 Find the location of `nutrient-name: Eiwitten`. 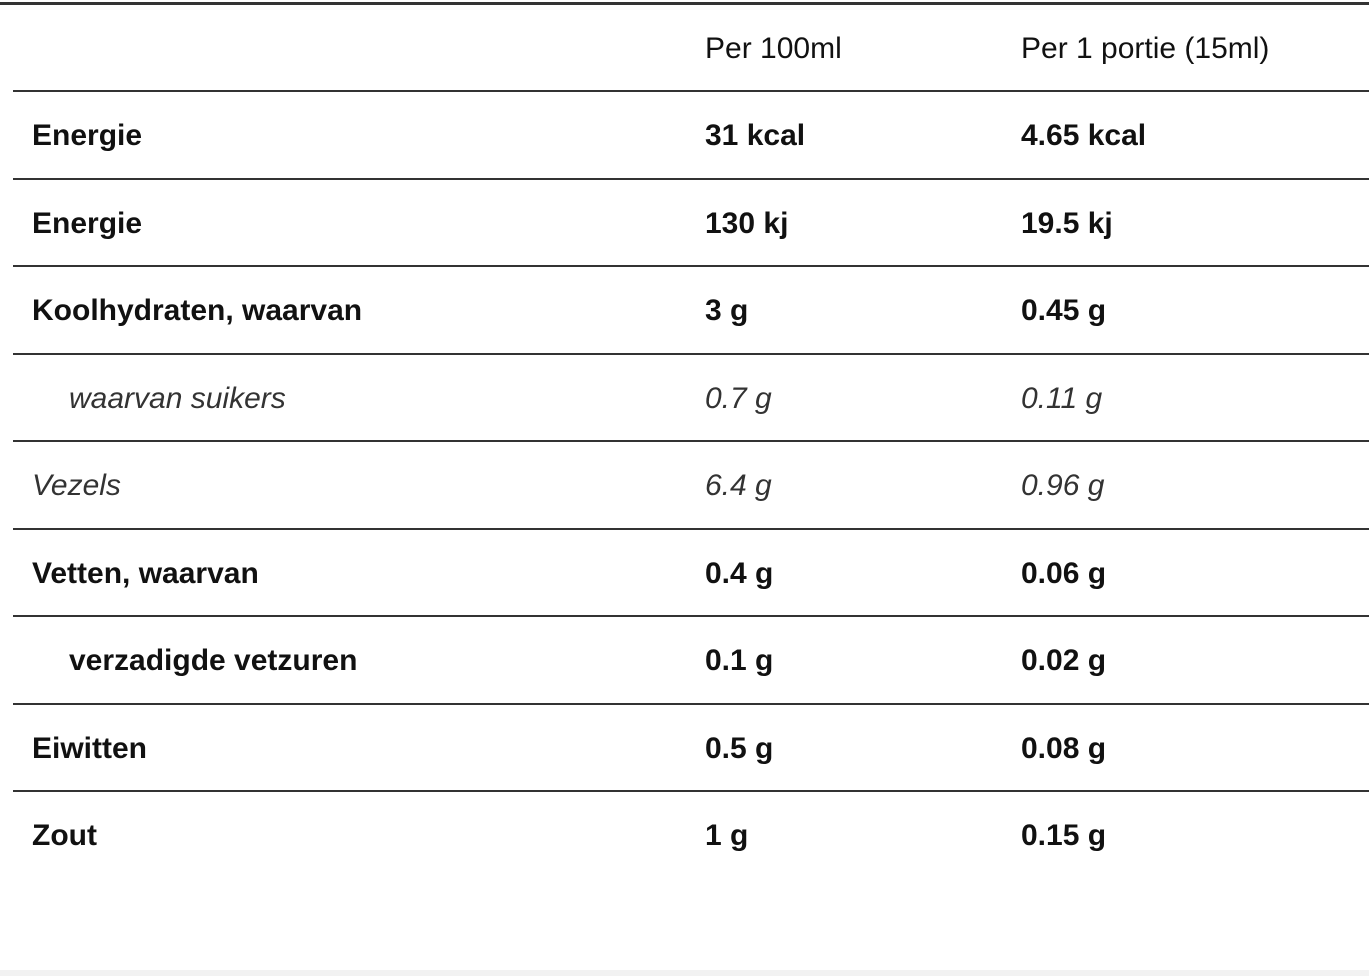

nutrient-name: Eiwitten is located at coordinates (90, 748).